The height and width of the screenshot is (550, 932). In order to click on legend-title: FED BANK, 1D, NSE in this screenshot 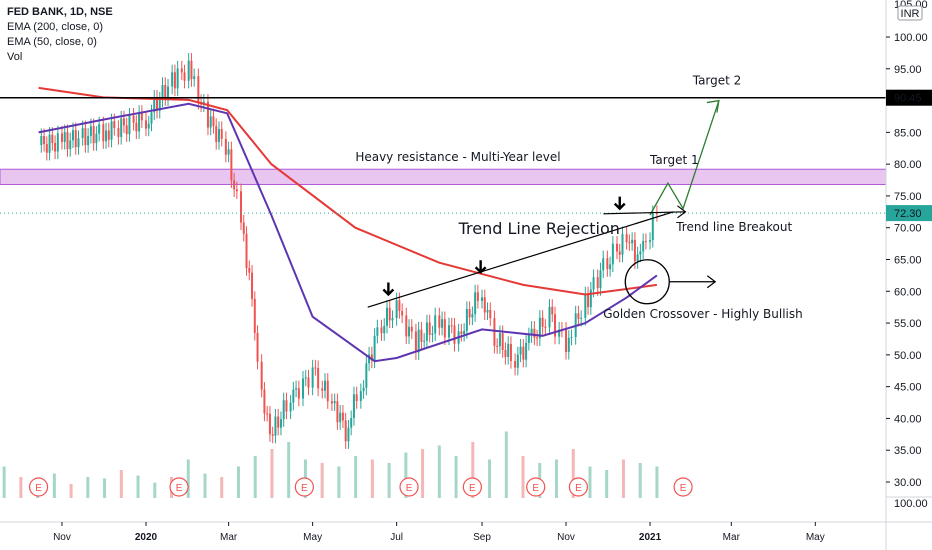, I will do `click(60, 12)`.